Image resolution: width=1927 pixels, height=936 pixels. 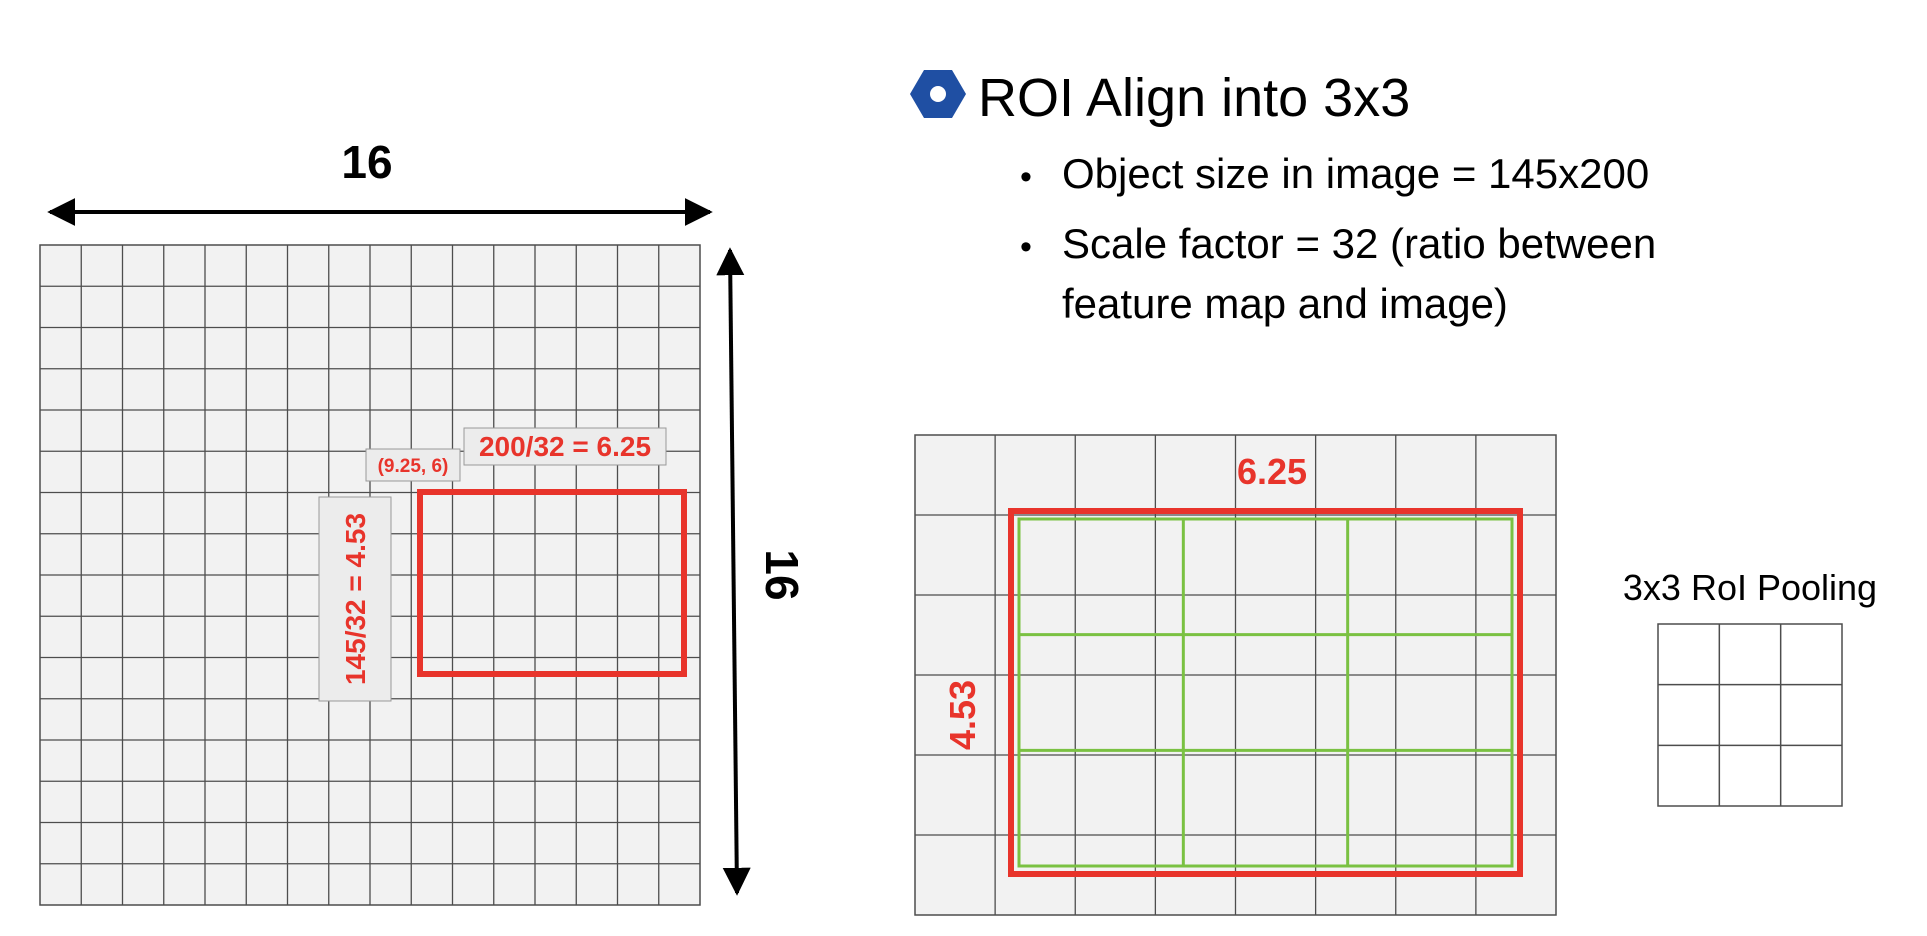 I want to click on pooling-output-grid, so click(x=1750, y=715).